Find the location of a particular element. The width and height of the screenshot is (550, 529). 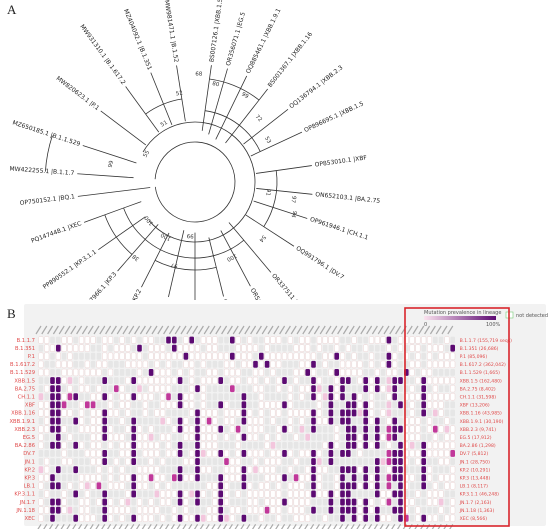

tree-tip-label: MW422255.1 |B.1.1.7 is located at coordinates (41, 172).